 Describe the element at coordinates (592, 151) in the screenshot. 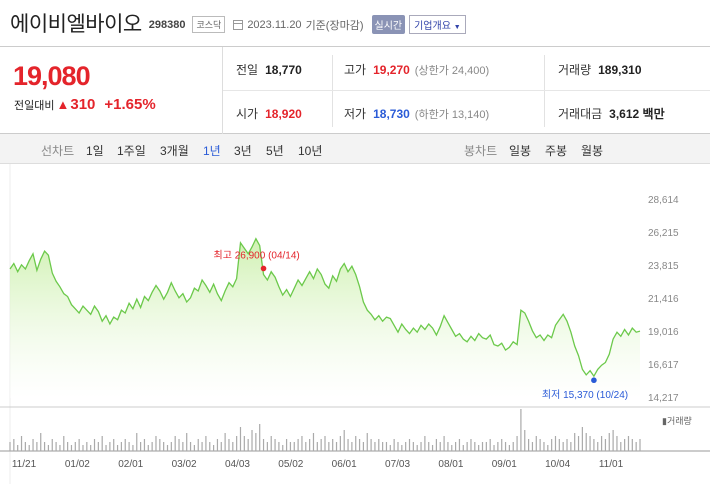

I see `candle-monthly-tab: 월봉` at that location.